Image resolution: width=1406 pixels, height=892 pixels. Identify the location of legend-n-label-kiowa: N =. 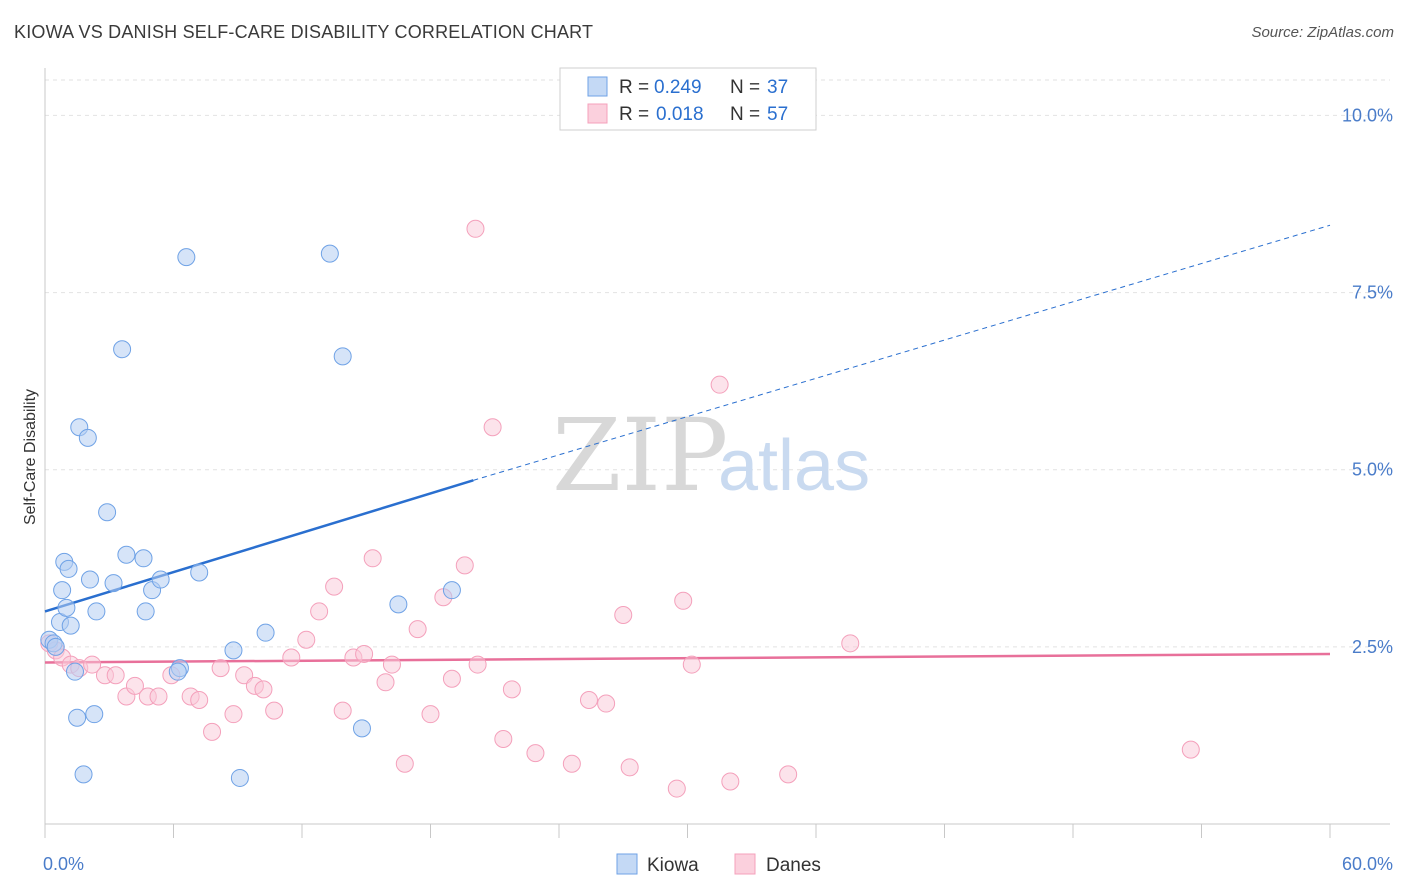
(745, 87).